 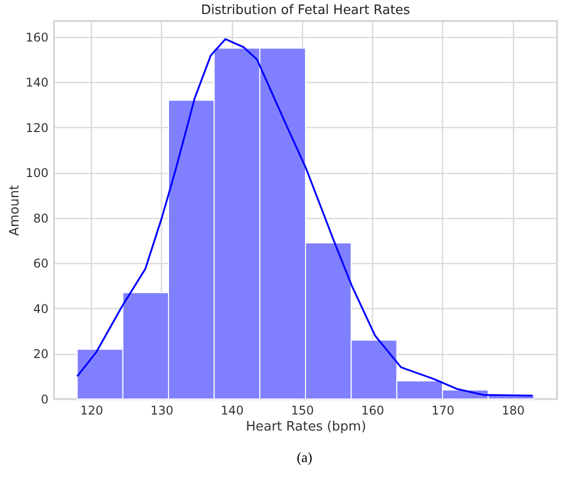 What do you see at coordinates (40, 354) in the screenshot?
I see `y-tick-label: 20` at bounding box center [40, 354].